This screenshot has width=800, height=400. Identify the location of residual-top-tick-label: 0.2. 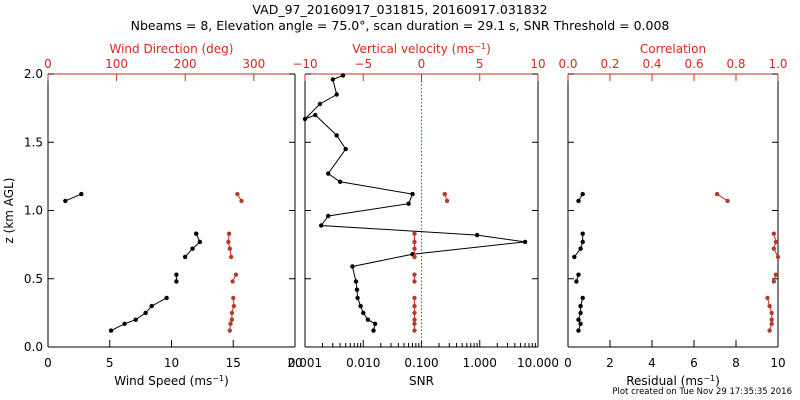
(609, 64).